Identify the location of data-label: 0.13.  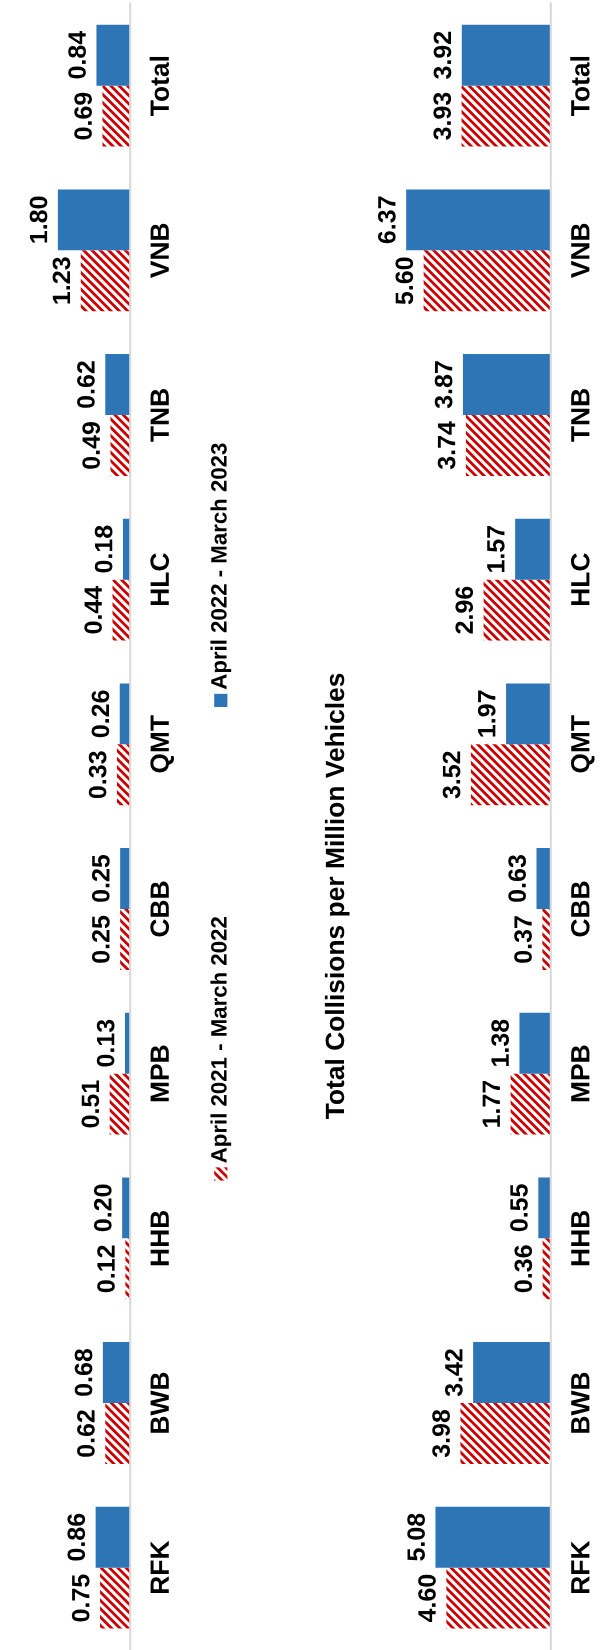
(105, 1043).